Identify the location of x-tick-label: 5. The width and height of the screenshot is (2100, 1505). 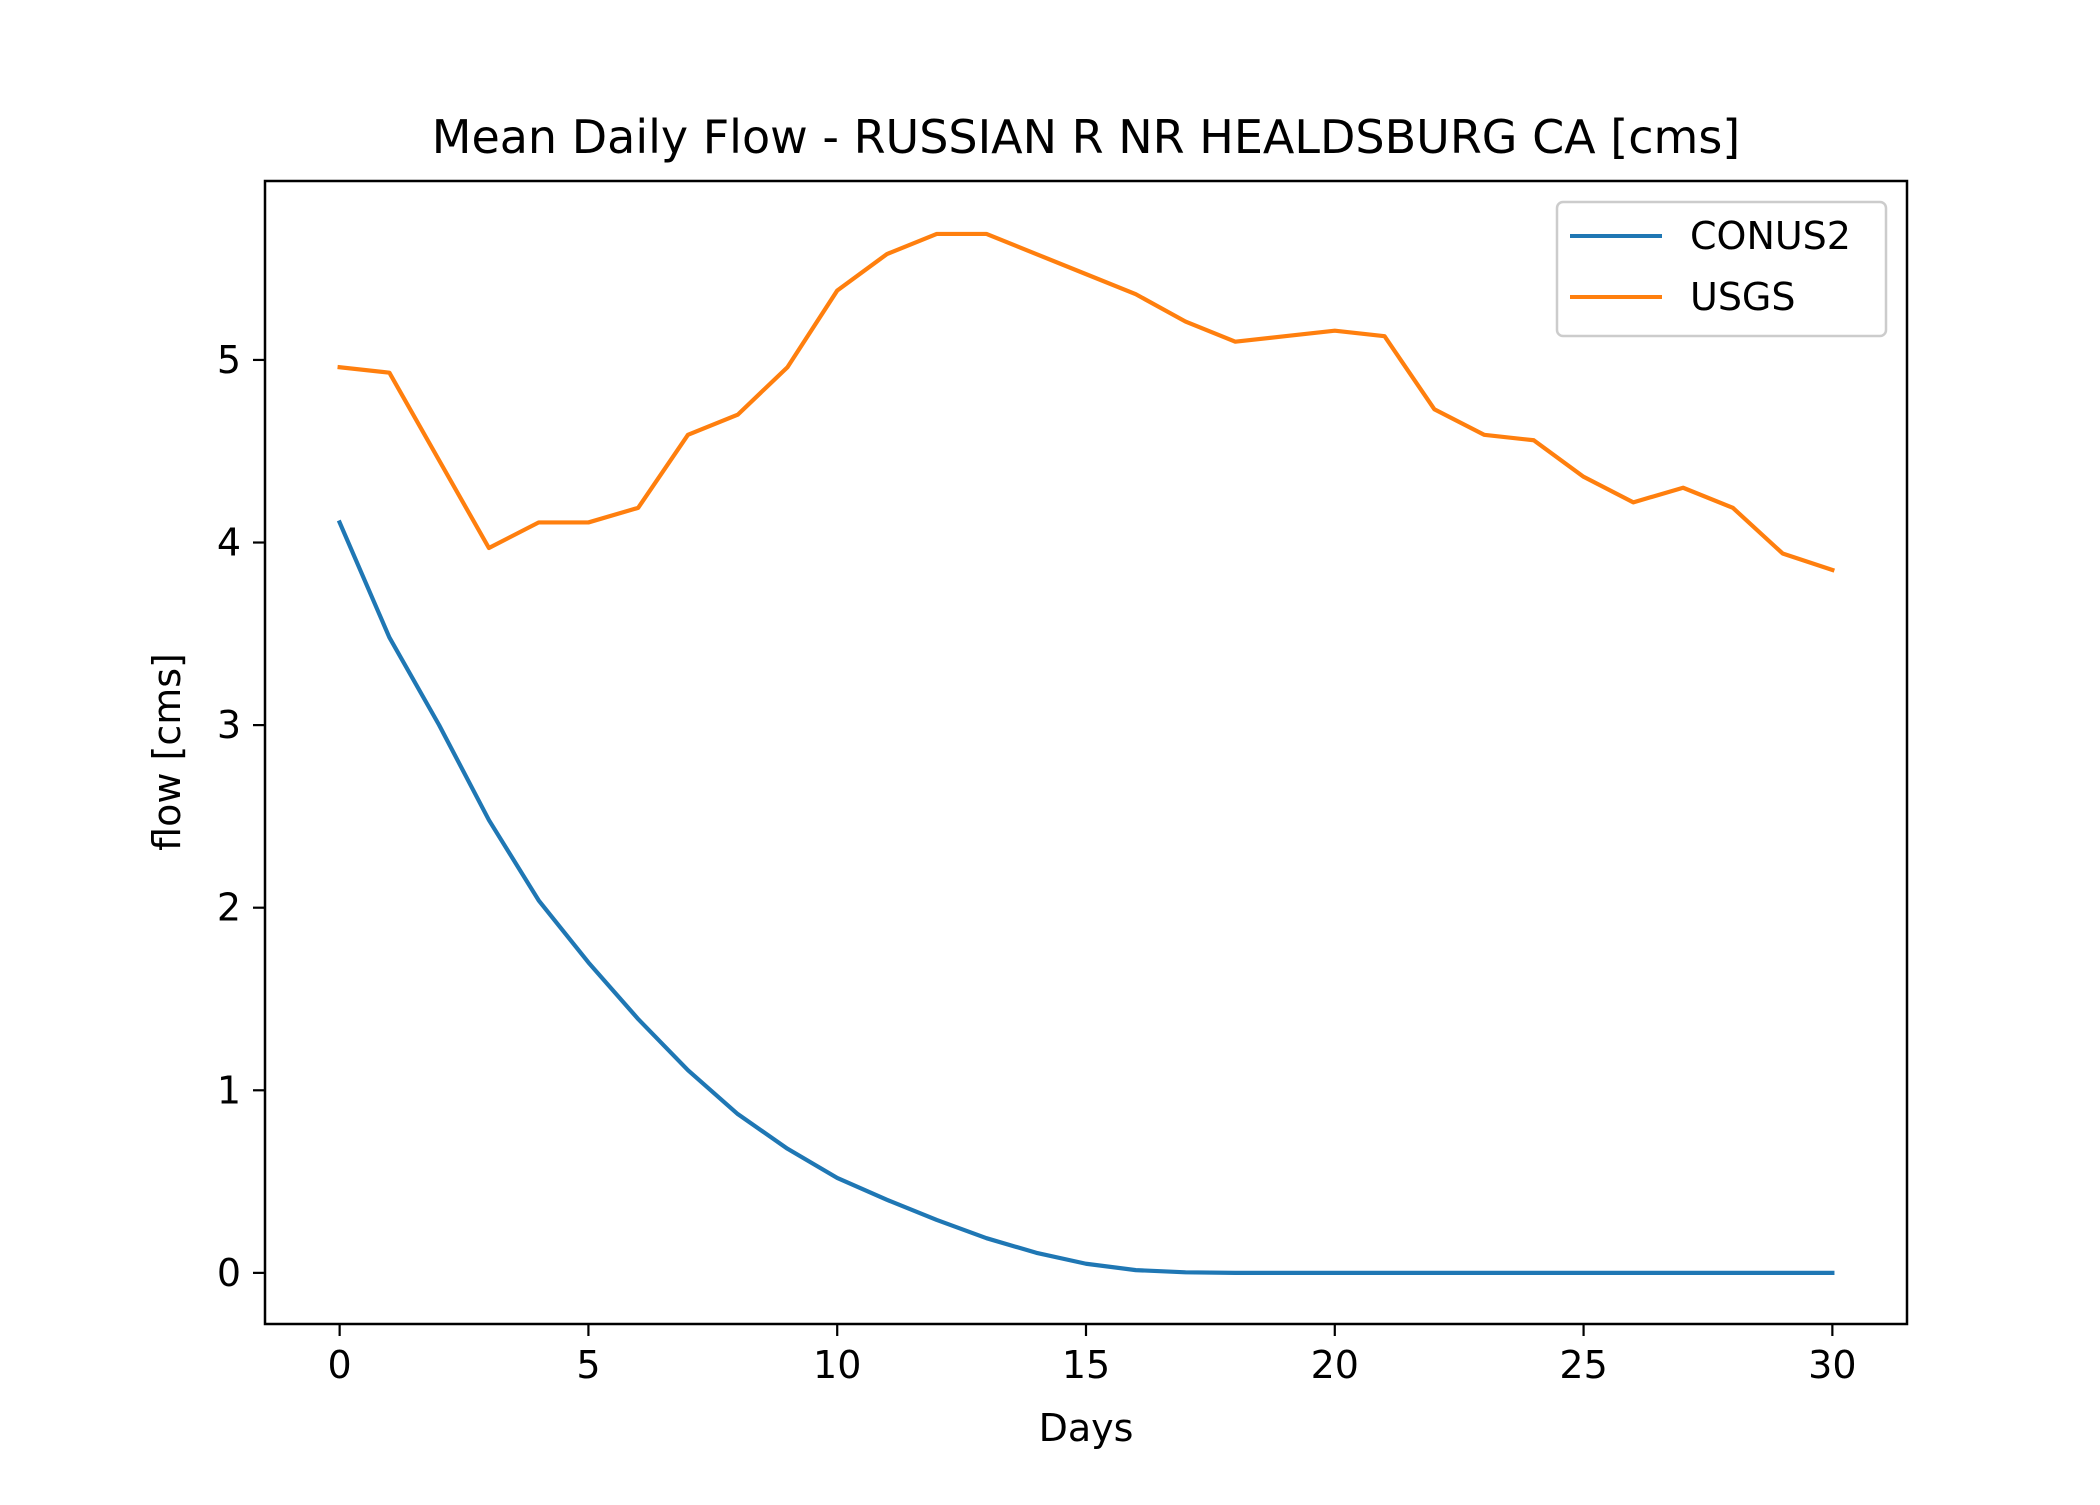
(588, 1365).